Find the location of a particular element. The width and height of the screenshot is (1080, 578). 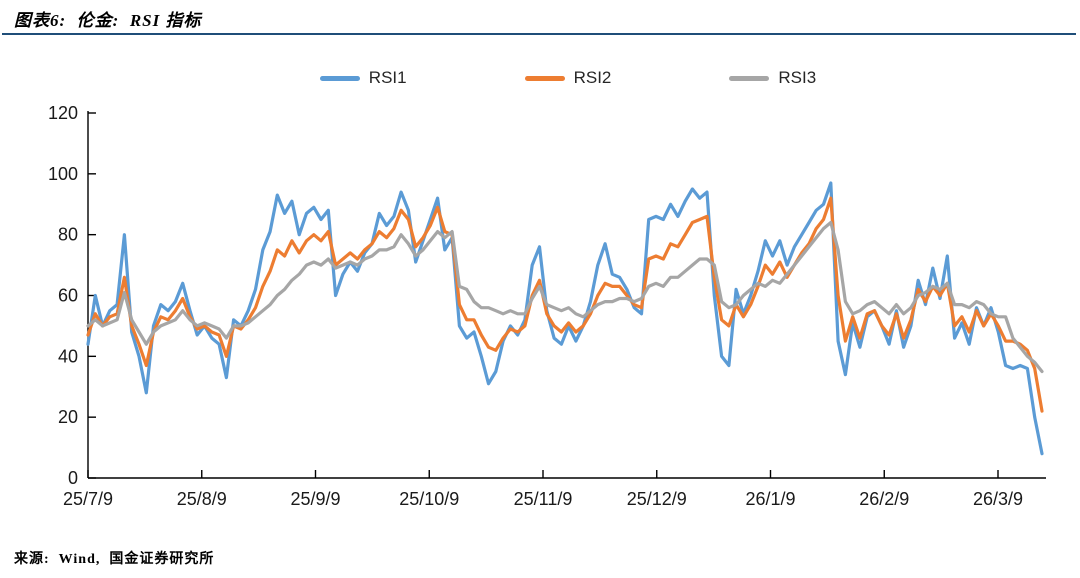

legend-item-rsi1: RSI1 is located at coordinates (363, 78).